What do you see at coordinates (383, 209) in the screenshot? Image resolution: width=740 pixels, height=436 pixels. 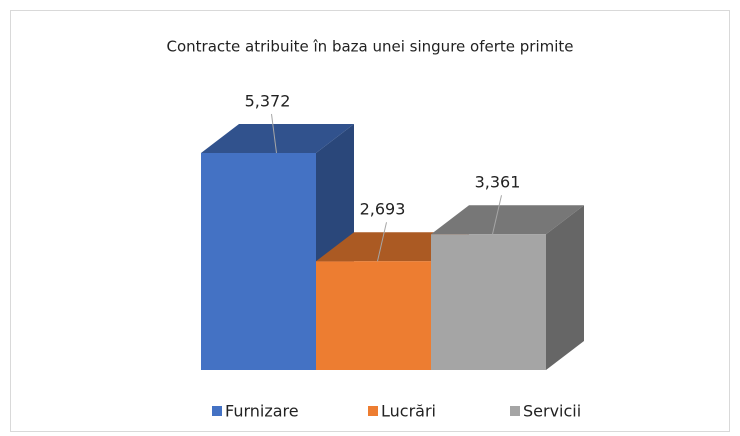 I see `data-label: 2,693` at bounding box center [383, 209].